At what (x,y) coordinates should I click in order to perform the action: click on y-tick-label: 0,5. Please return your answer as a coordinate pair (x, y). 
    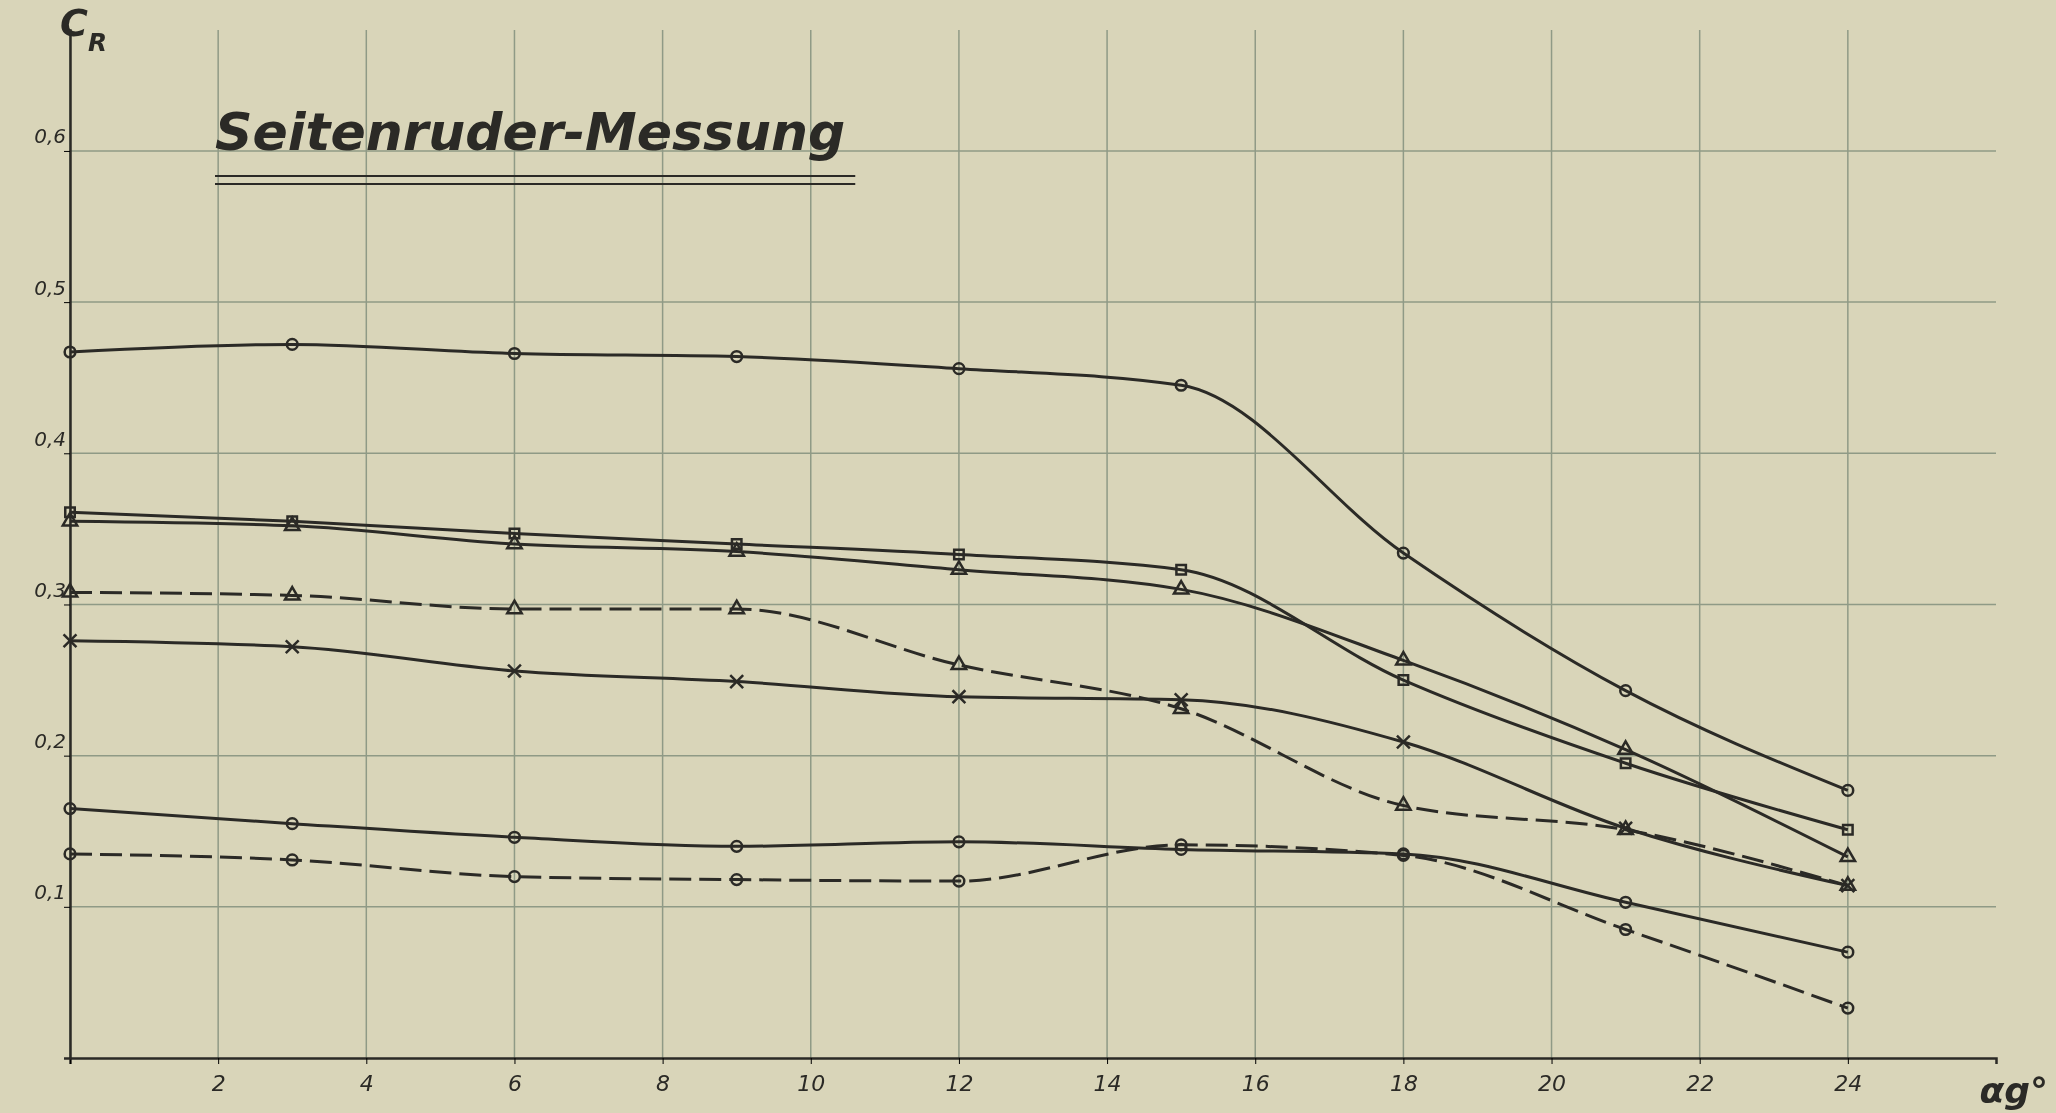
    Looking at the image, I should click on (50, 287).